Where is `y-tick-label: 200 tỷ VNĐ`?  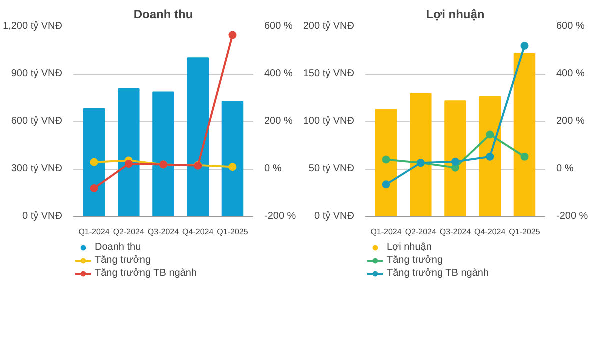
y-tick-label: 200 tỷ VNĐ is located at coordinates (329, 26).